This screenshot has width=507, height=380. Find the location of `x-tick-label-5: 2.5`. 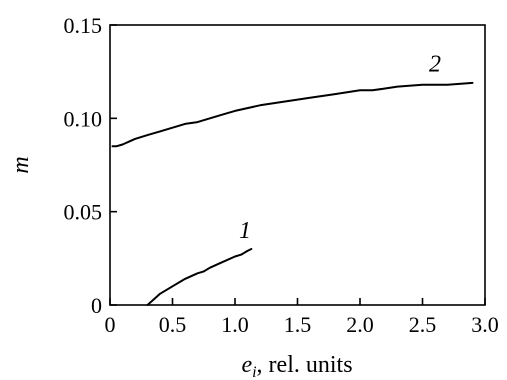

x-tick-label-5: 2.5 is located at coordinates (423, 324).